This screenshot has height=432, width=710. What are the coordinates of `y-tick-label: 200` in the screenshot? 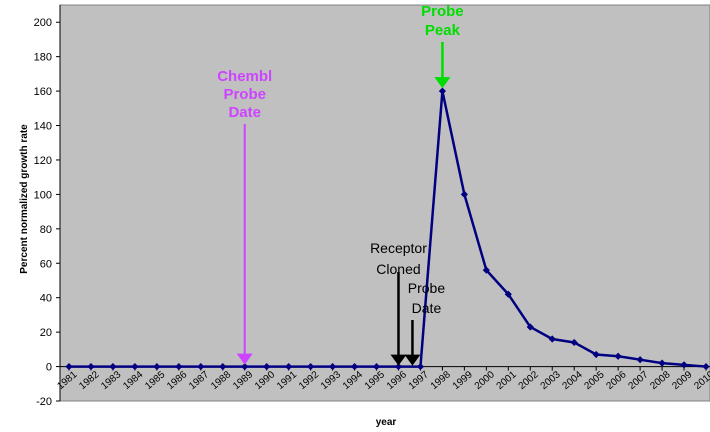 It's located at (43, 23).